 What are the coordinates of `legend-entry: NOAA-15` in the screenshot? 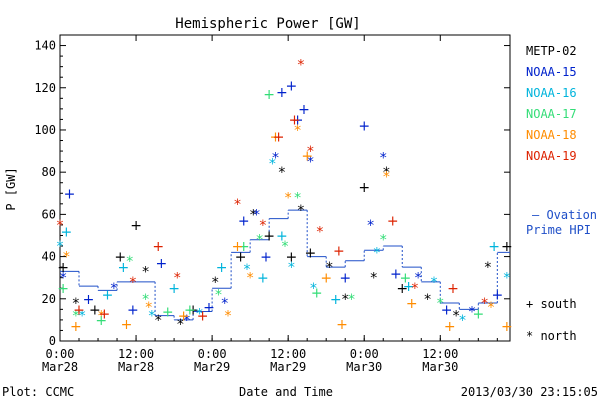 It's located at (551, 72).